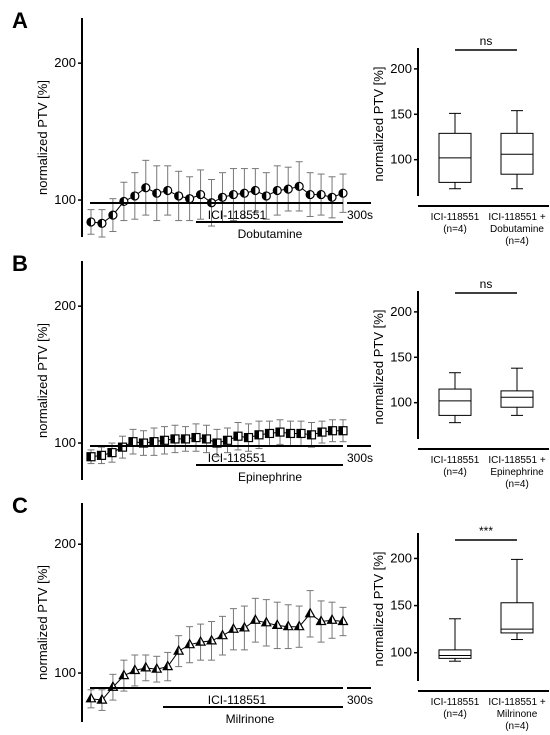 Image resolution: width=550 pixels, height=735 pixels. I want to click on treatment-label-2: Milrinone, so click(250, 719).